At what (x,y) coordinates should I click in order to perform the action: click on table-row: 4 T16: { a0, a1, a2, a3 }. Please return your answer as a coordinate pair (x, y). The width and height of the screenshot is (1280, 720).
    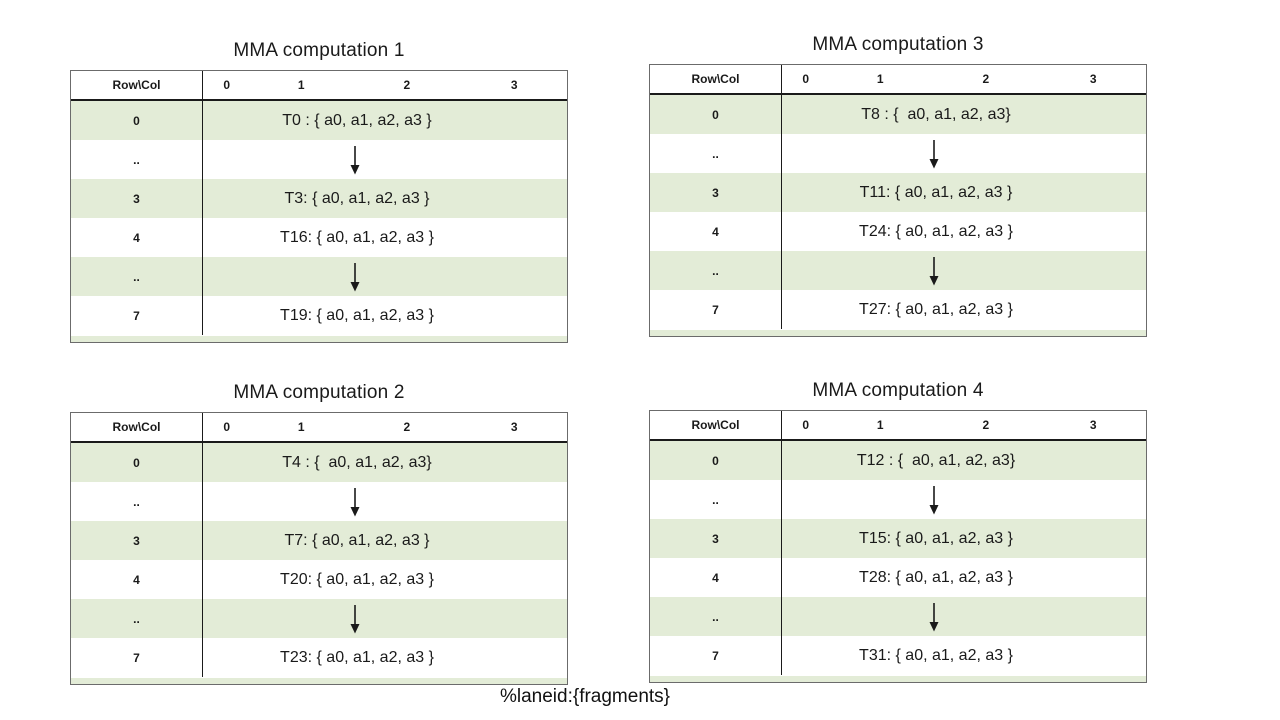
    Looking at the image, I should click on (319, 237).